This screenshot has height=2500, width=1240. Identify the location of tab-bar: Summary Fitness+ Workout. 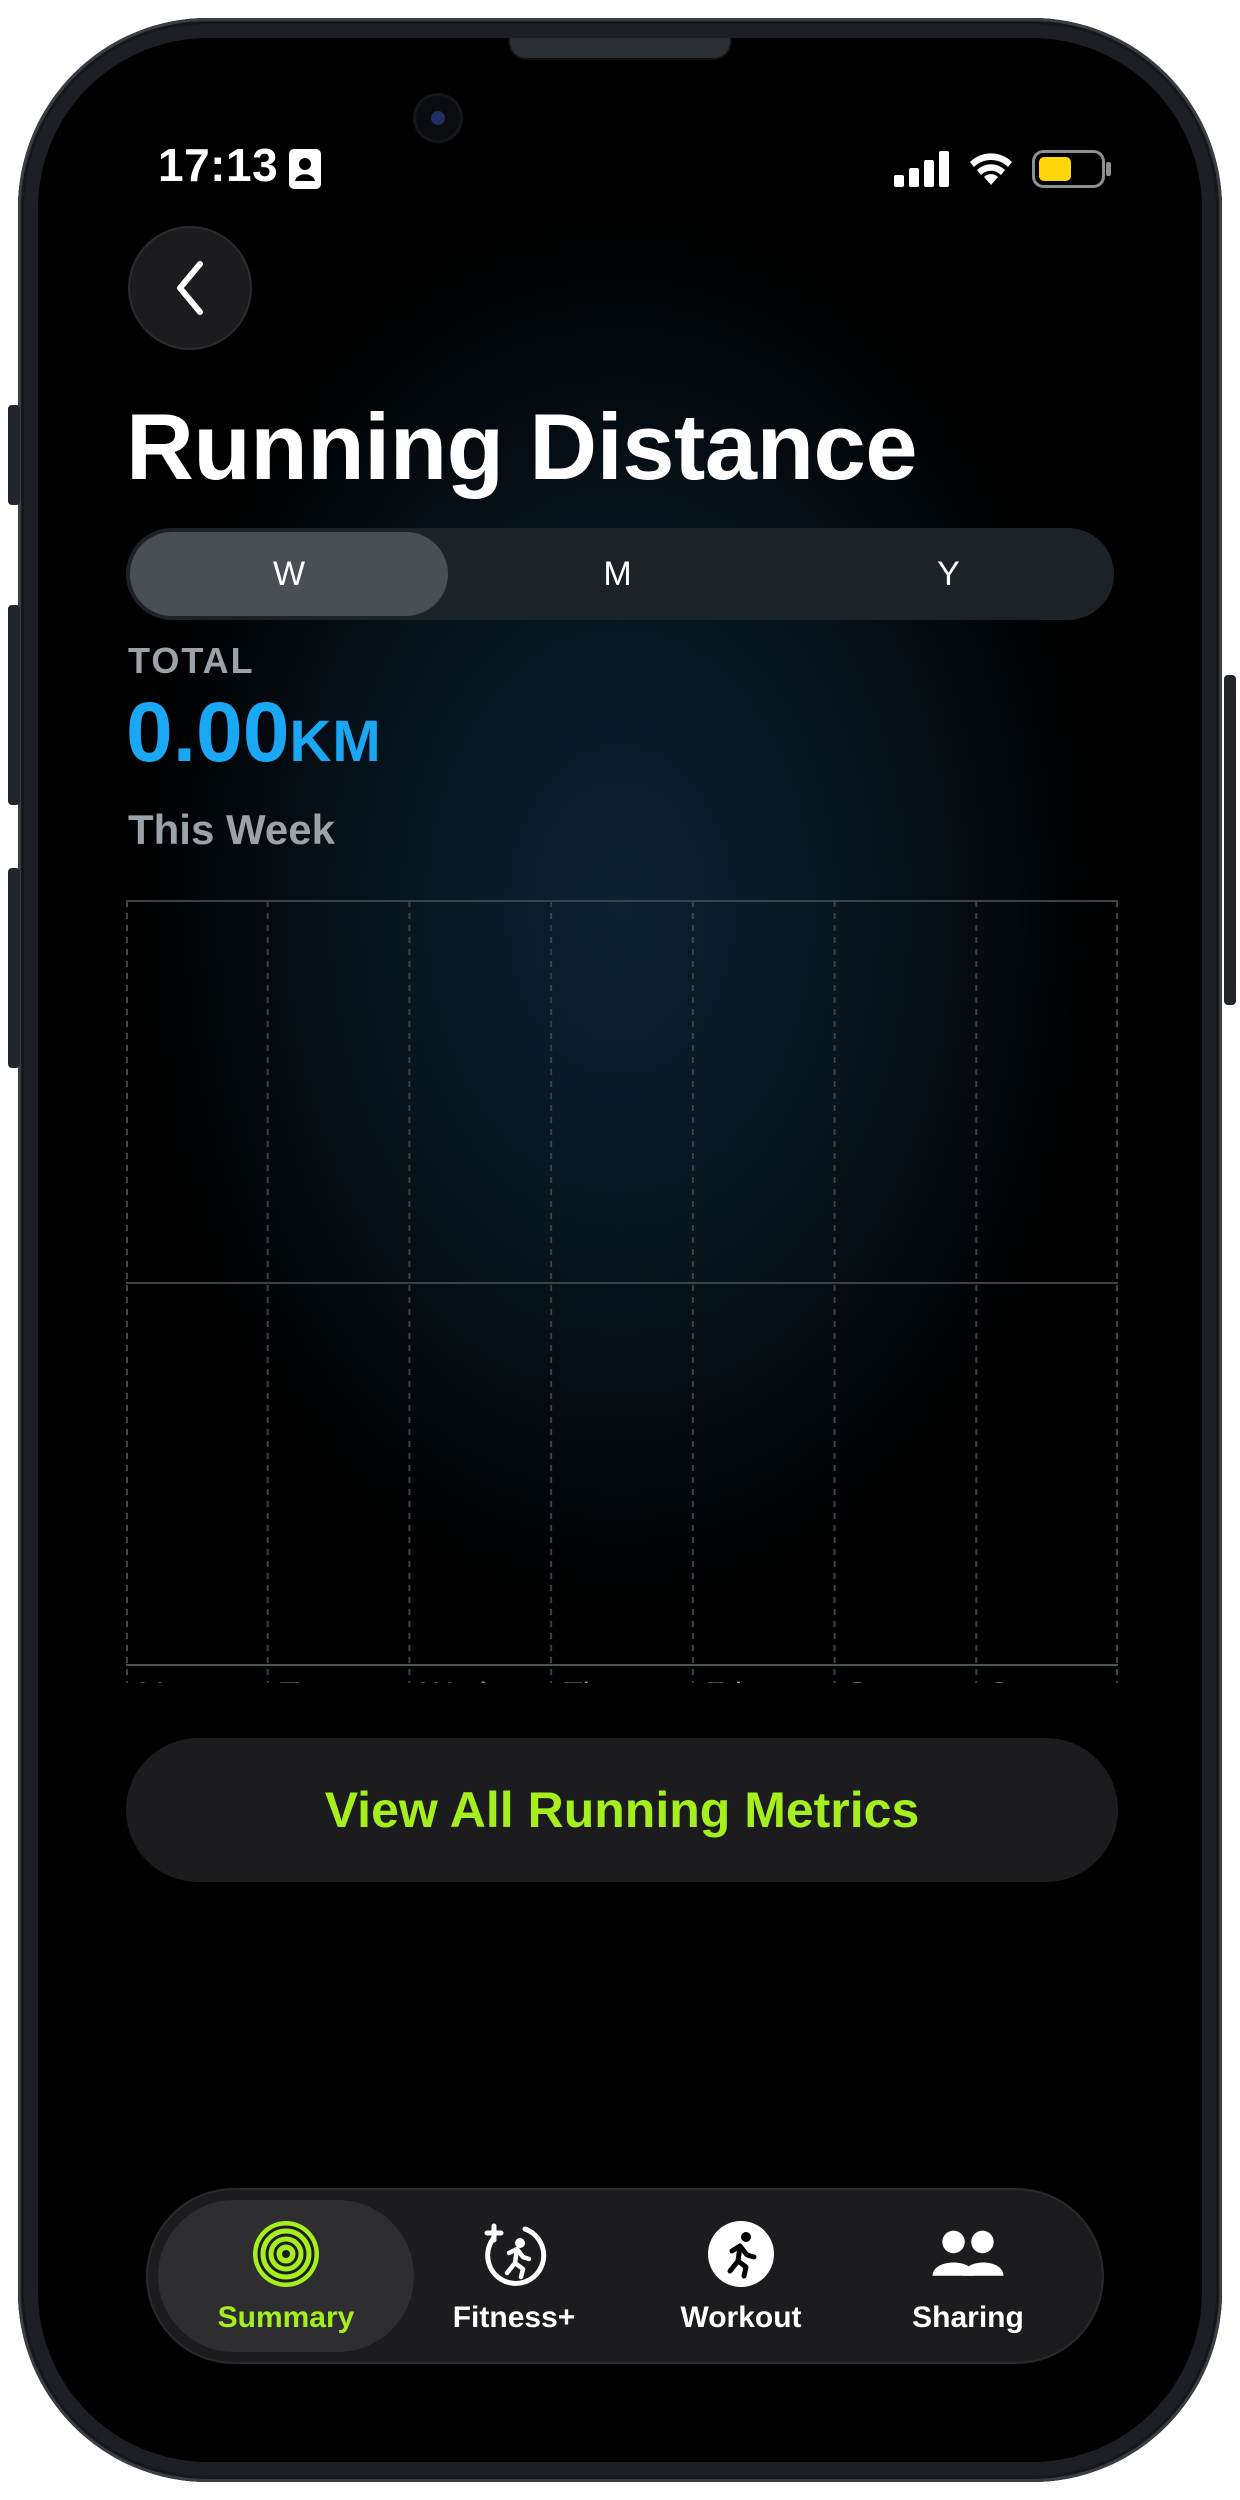
(625, 2276).